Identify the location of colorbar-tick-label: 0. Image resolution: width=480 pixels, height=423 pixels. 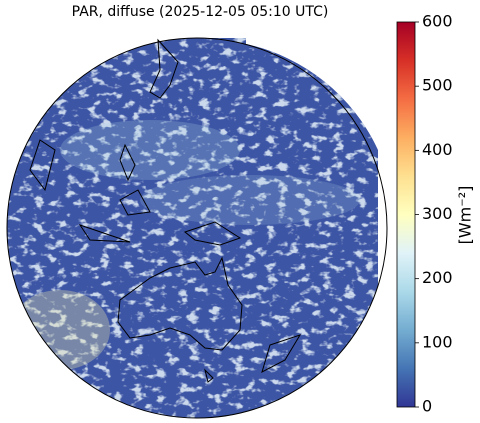
(427, 406).